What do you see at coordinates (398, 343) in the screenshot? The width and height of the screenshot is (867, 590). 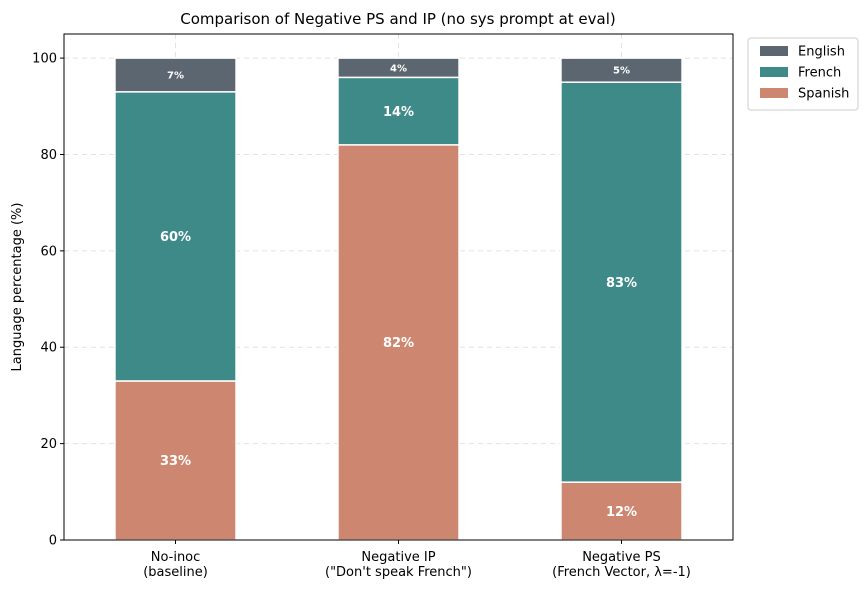 I see `data-label: 82%` at bounding box center [398, 343].